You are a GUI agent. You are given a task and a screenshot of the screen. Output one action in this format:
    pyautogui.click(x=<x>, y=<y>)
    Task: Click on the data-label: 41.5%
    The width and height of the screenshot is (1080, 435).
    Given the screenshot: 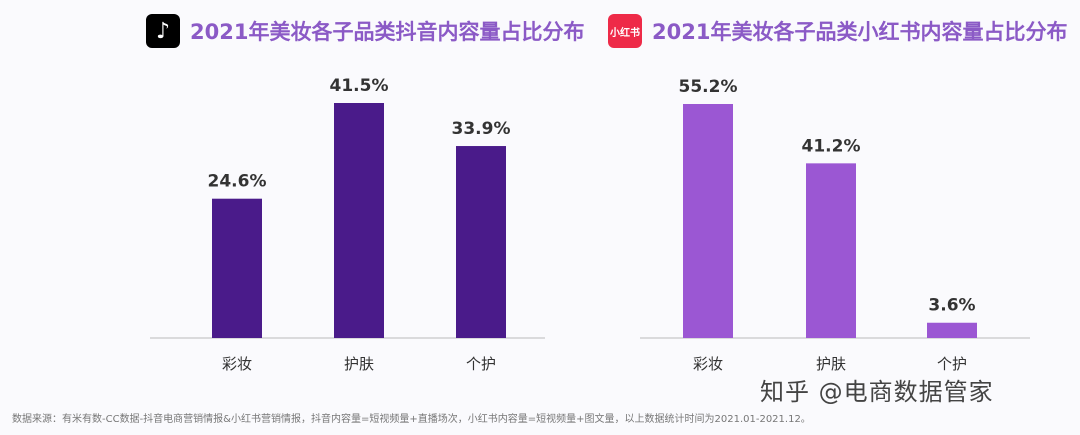 What is the action you would take?
    pyautogui.click(x=359, y=86)
    